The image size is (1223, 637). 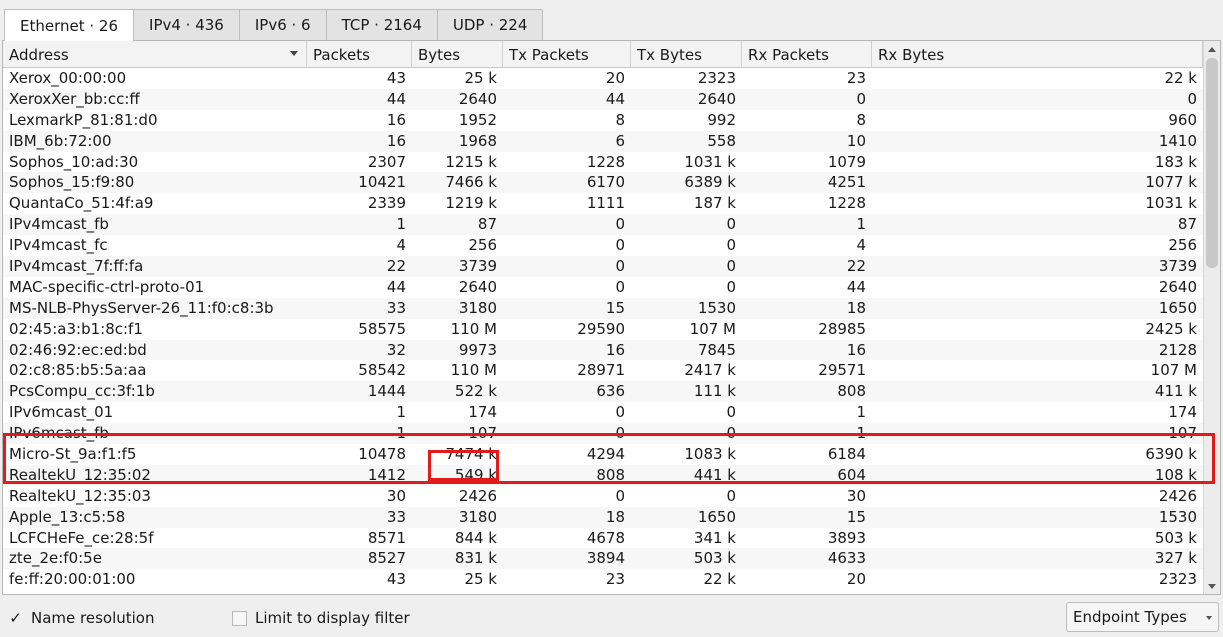 I want to click on cell-rx-packets: 30, so click(x=856, y=495).